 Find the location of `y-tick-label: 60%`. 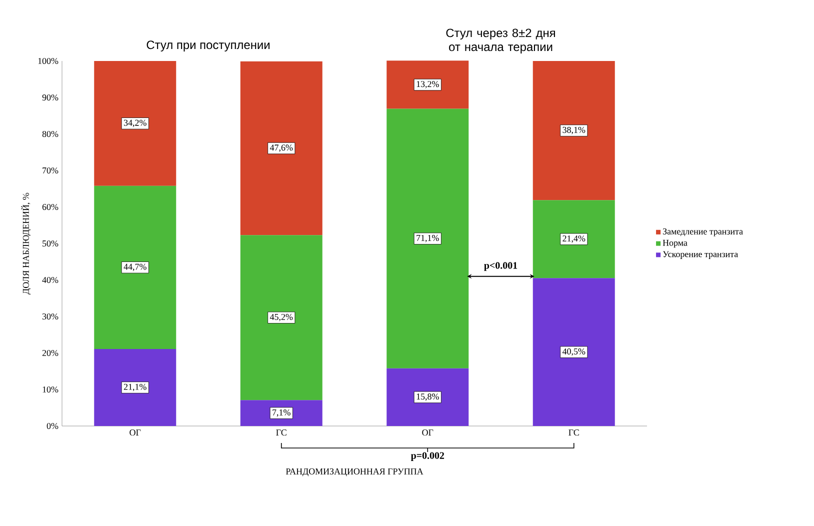

y-tick-label: 60% is located at coordinates (50, 207).